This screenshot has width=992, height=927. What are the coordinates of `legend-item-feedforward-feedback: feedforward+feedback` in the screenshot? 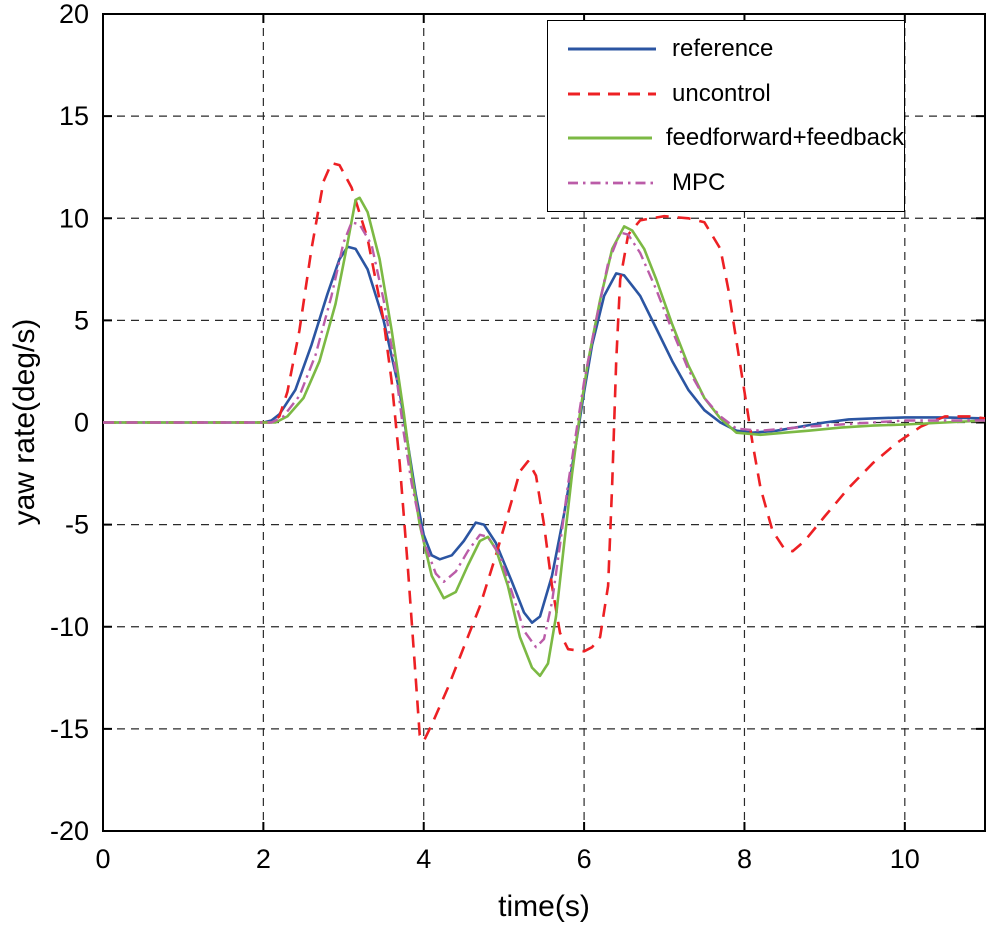 It's located at (735, 138).